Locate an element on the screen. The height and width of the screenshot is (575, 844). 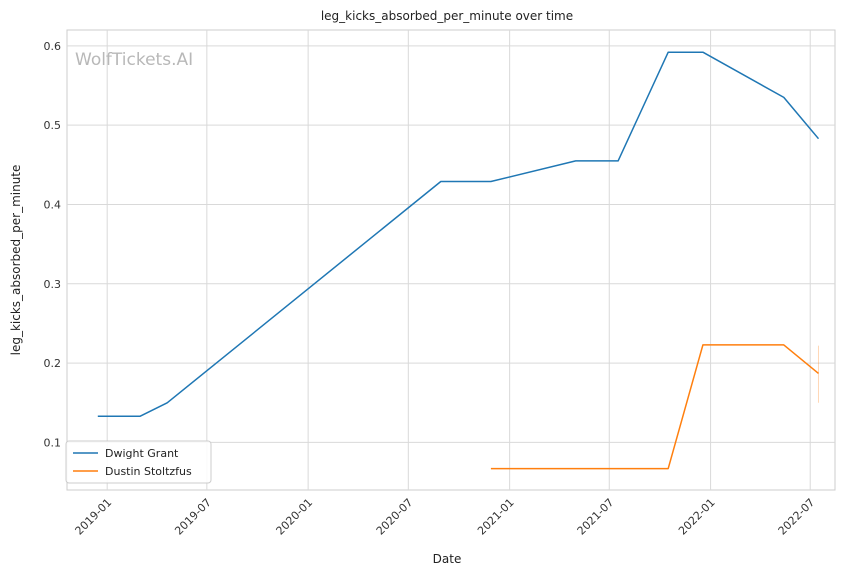
x-tick-label: 2021-07 is located at coordinates (596, 517).